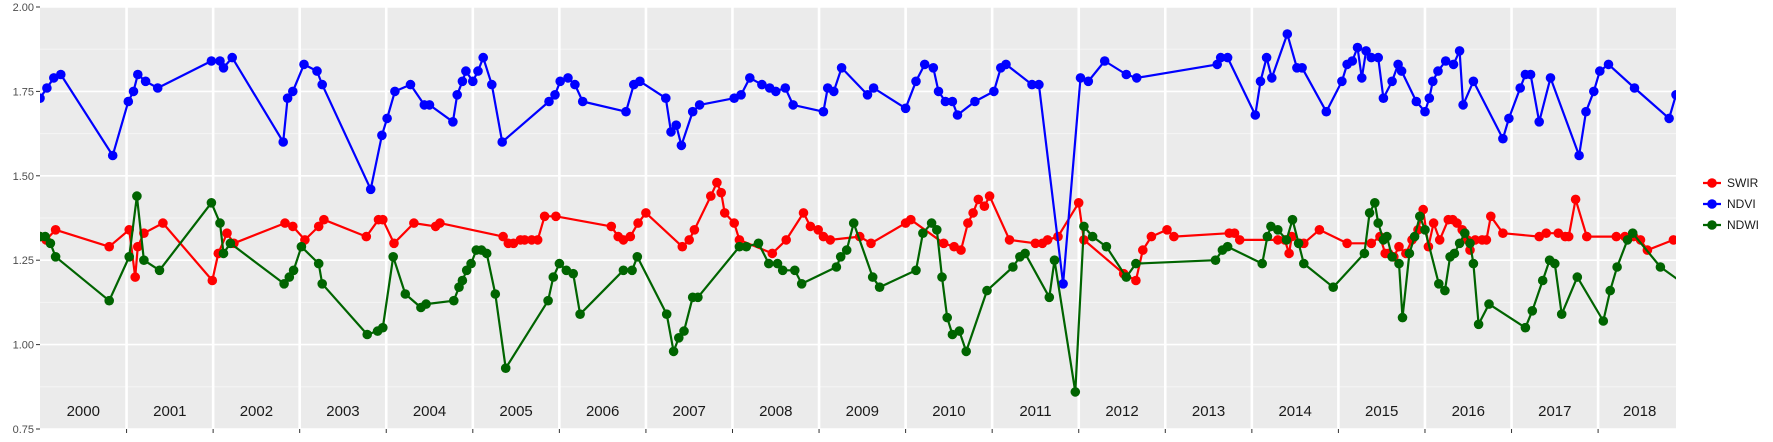  Describe the element at coordinates (23, 92) in the screenshot. I see `y-tick-label: 1.75` at that location.